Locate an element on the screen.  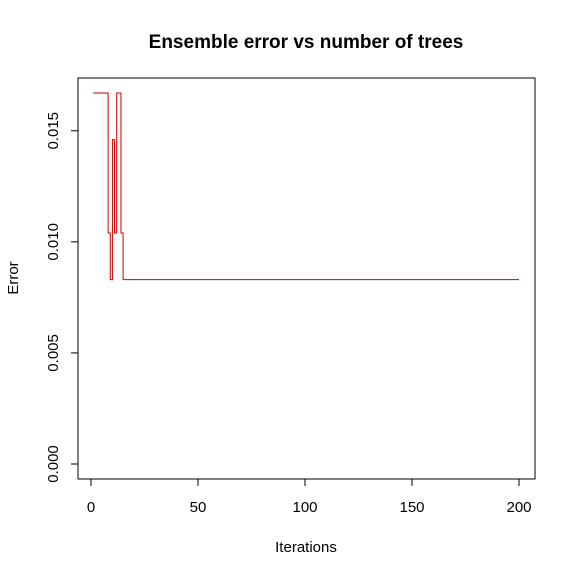
x-axis: 0 50 100 150 200 is located at coordinates (309, 497).